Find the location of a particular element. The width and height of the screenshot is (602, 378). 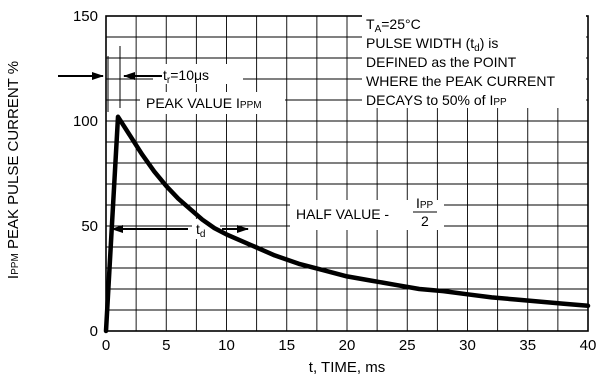

half-label-text: HALF VALUE - is located at coordinates (342, 214).